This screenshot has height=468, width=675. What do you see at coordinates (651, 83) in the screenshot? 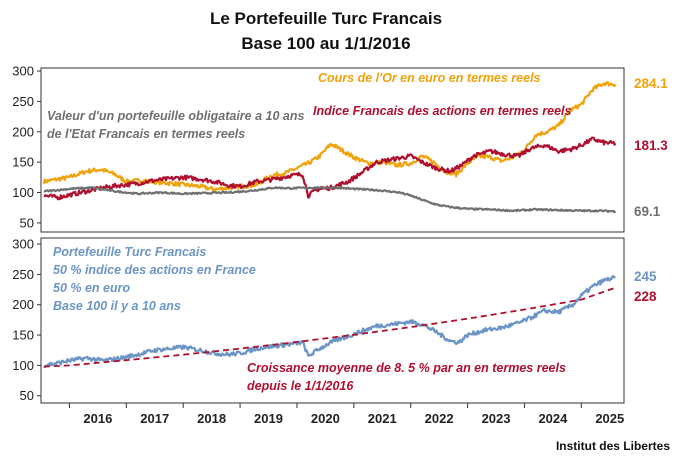
I see `top-end-label-0: 284.1` at bounding box center [651, 83].